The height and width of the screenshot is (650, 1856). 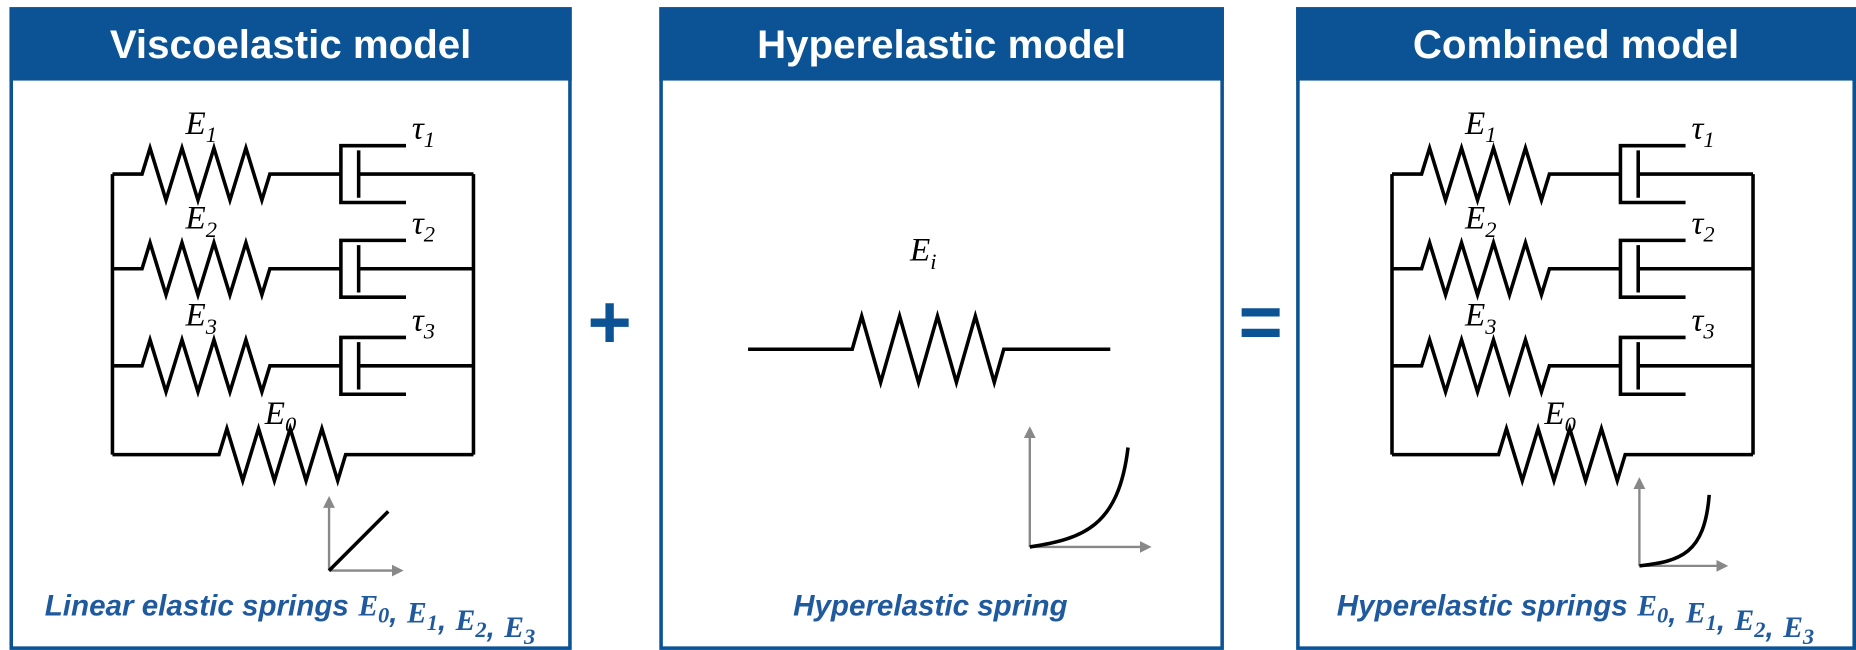 I want to click on caption: Hyperelastic spring, so click(x=930, y=606).